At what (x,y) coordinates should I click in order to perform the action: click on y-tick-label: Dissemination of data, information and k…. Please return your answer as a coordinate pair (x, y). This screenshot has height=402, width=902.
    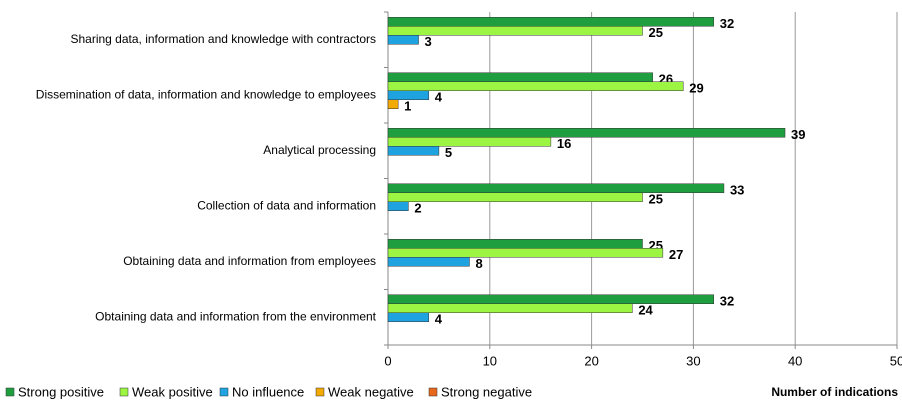
    Looking at the image, I should click on (206, 94).